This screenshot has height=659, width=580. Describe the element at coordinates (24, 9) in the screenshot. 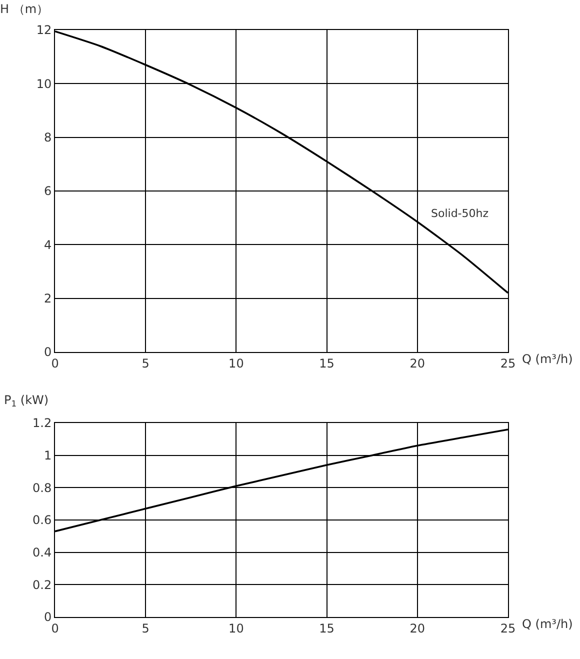

I see `y-axis-title: H （m）` at that location.